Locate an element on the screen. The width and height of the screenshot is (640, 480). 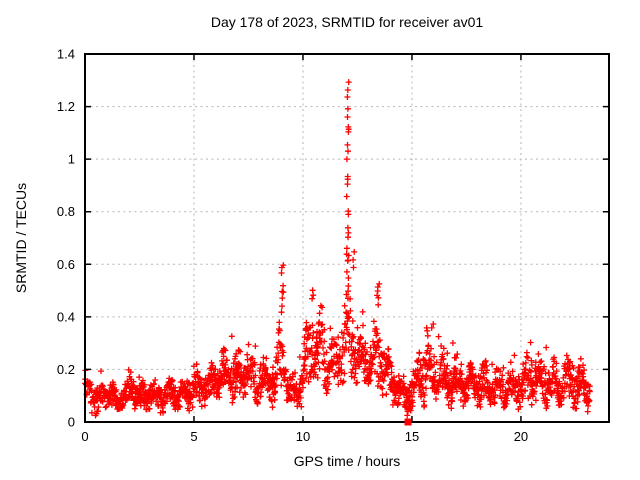
y-tick-label: 1.4 is located at coordinates (66, 54).